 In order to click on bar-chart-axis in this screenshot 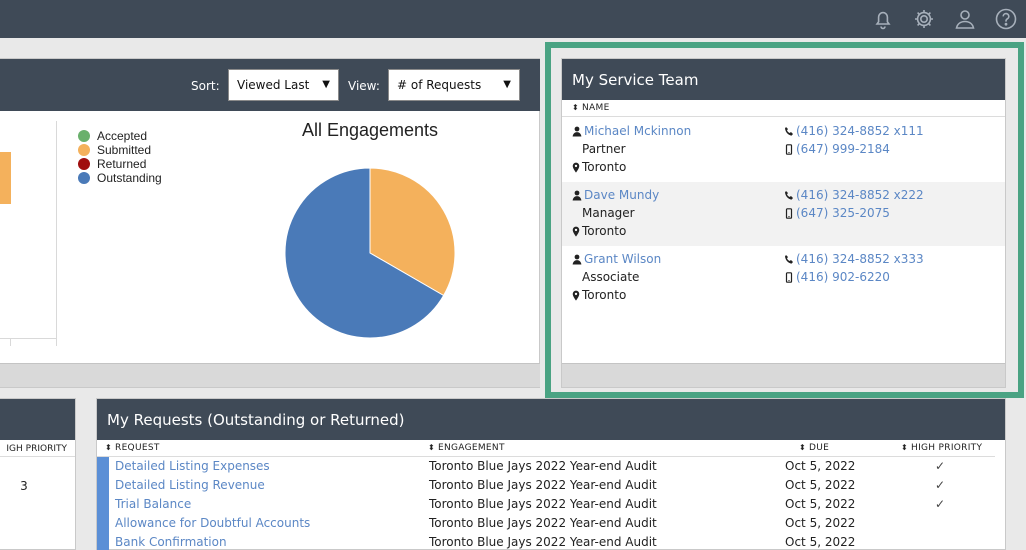, I will do `click(56, 233)`.